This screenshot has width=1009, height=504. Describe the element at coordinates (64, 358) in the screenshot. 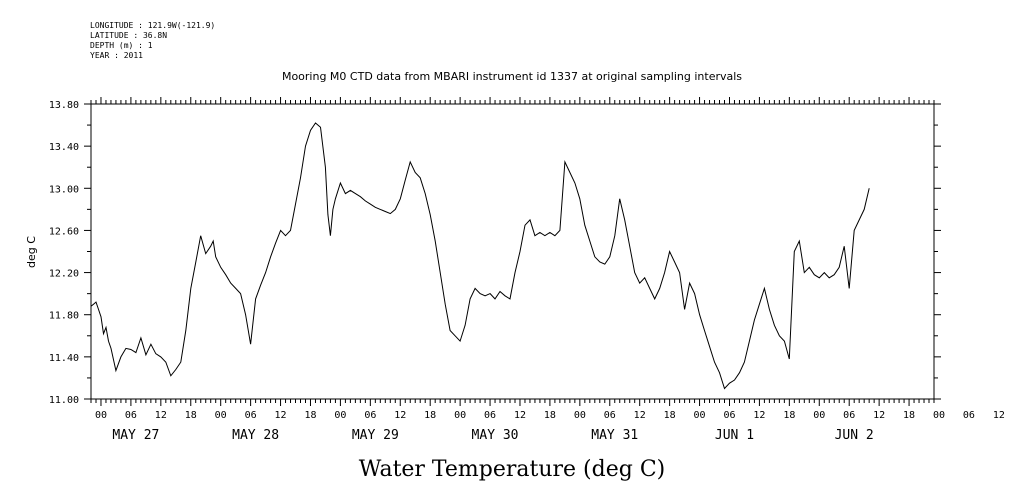

I see `y-tick-label: 11.40` at that location.